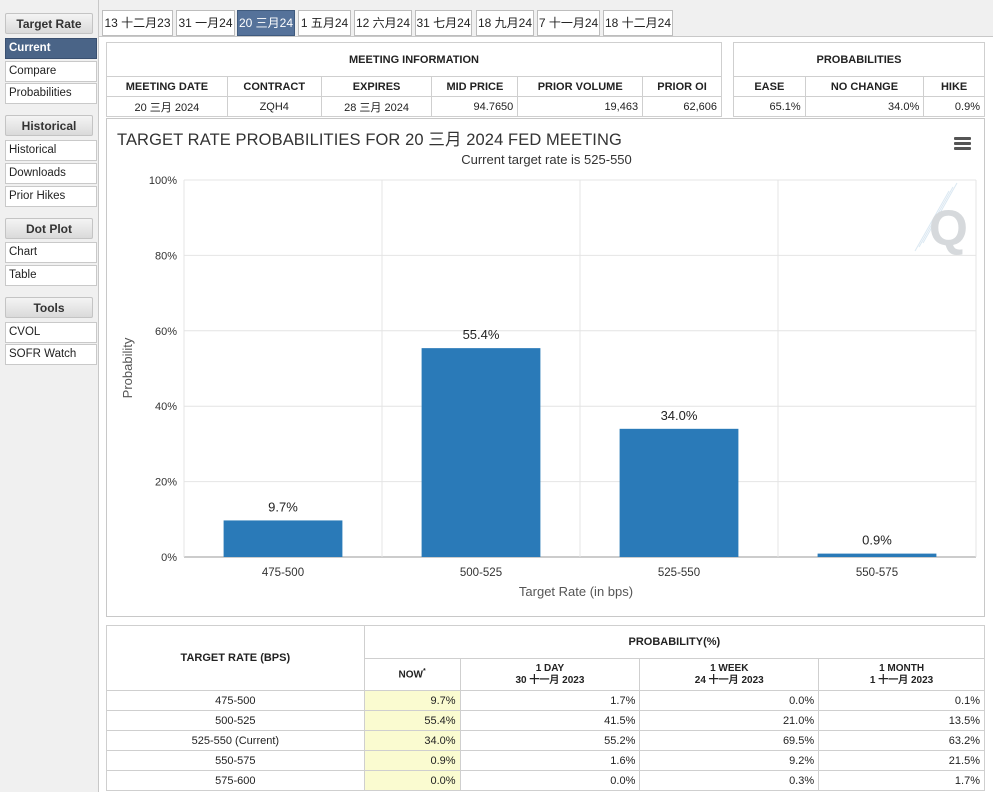  Describe the element at coordinates (475, 106) in the screenshot. I see `mid-price-value: 94.7650` at that location.